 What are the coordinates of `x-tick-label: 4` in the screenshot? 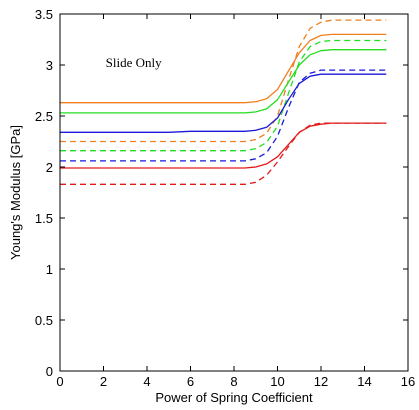 It's located at (146, 381).